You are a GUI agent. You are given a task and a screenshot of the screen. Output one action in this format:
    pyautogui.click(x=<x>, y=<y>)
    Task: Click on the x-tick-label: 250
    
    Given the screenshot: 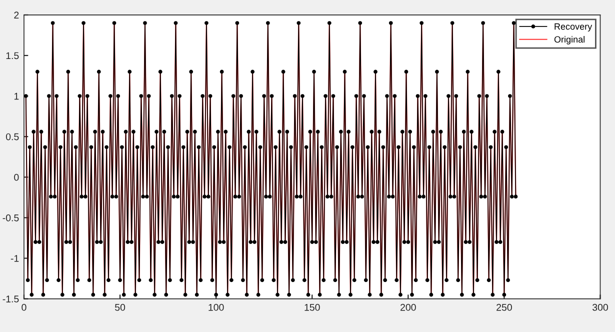 What is the action you would take?
    pyautogui.click(x=504, y=307)
    